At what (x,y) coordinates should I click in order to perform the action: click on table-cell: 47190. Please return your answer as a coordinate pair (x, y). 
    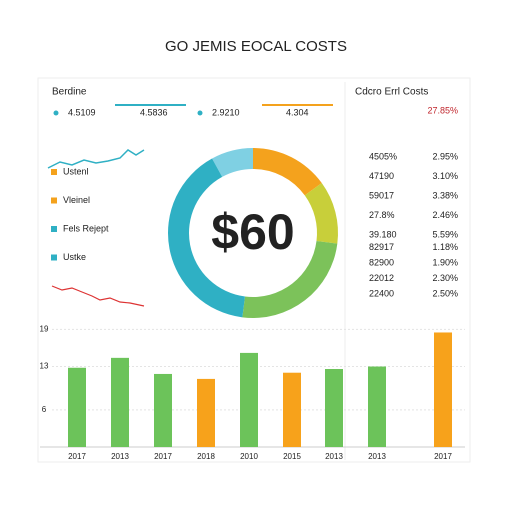
    Looking at the image, I should click on (381, 176).